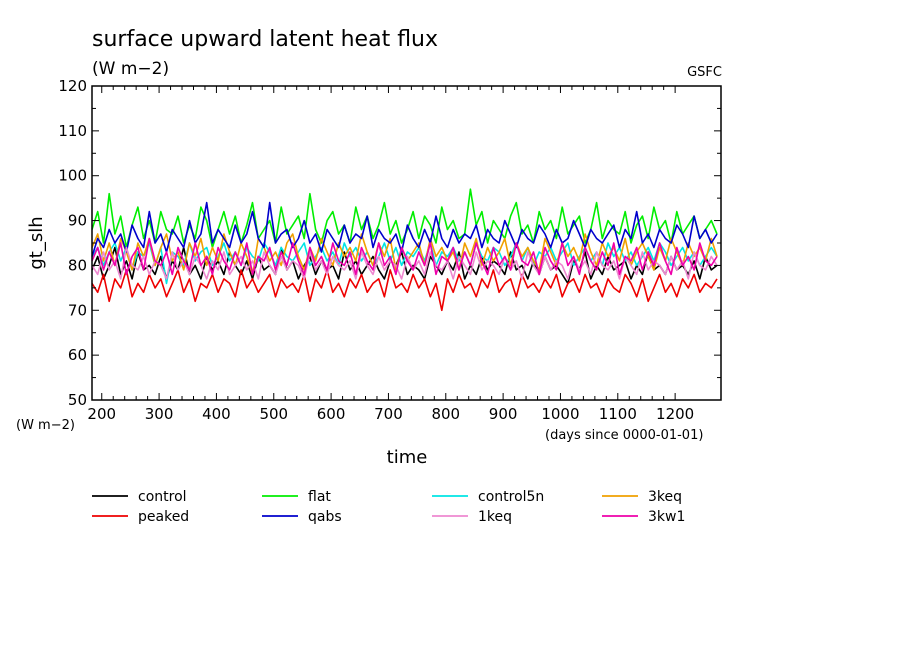 This screenshot has height=654, width=904. I want to click on legend-label-qabs: qabs, so click(325, 517).